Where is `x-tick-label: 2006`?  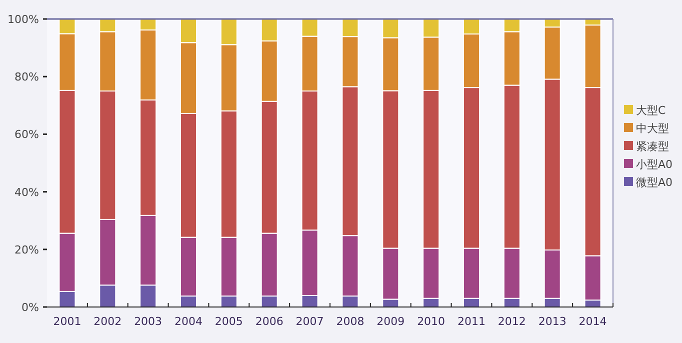 x-tick-label: 2006 is located at coordinates (269, 321).